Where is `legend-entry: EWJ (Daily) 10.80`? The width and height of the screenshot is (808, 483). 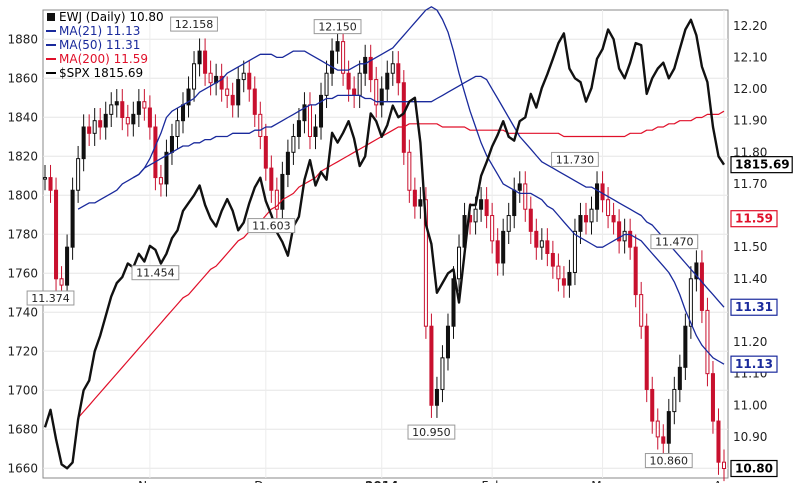
legend-entry: EWJ (Daily) 10.80 is located at coordinates (111, 17).